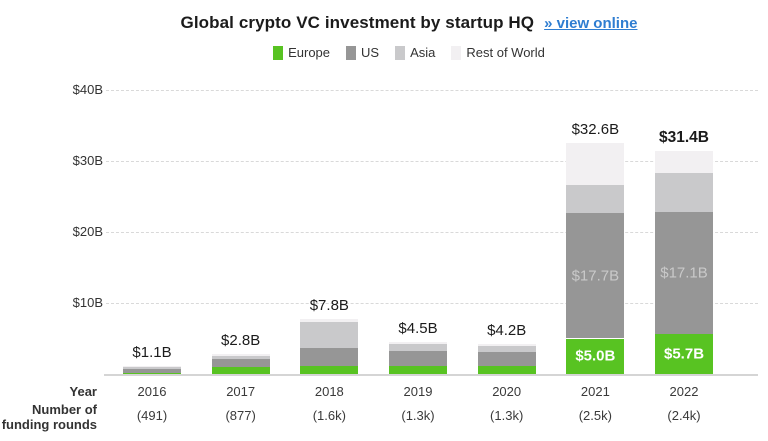 This screenshot has height=441, width=768. Describe the element at coordinates (506, 370) in the screenshot. I see `bar-2020-segment-europe` at that location.